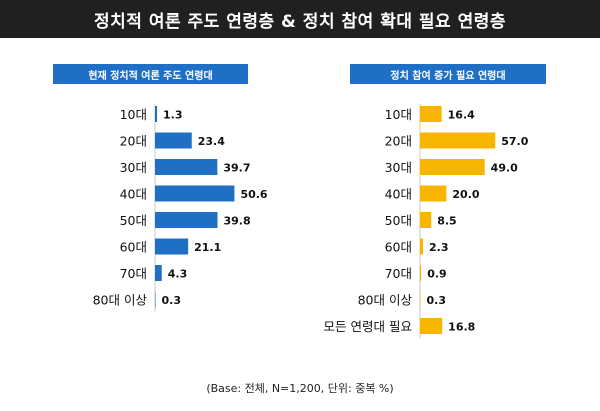 The image size is (600, 411). Describe the element at coordinates (437, 274) in the screenshot. I see `right-value-label: 0.9` at that location.